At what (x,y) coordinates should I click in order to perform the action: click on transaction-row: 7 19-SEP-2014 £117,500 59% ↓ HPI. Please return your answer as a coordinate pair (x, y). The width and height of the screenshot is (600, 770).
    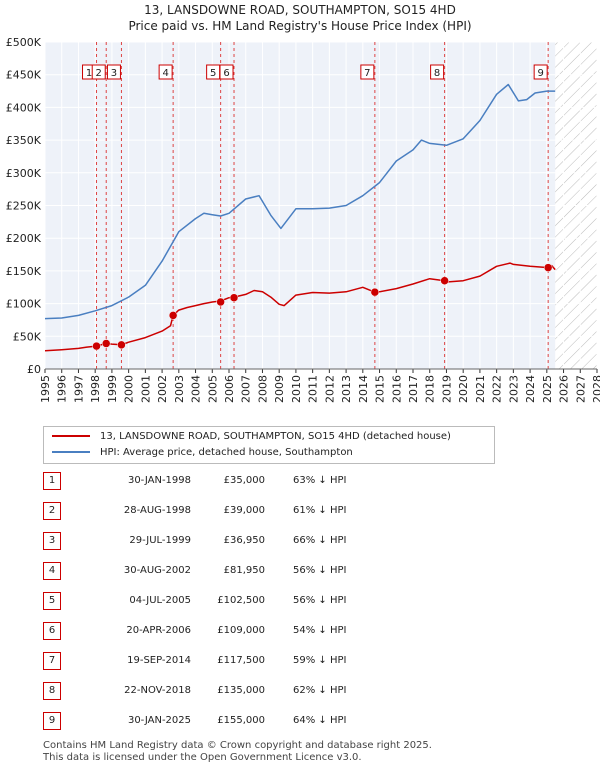
    Looking at the image, I should click on (258, 661).